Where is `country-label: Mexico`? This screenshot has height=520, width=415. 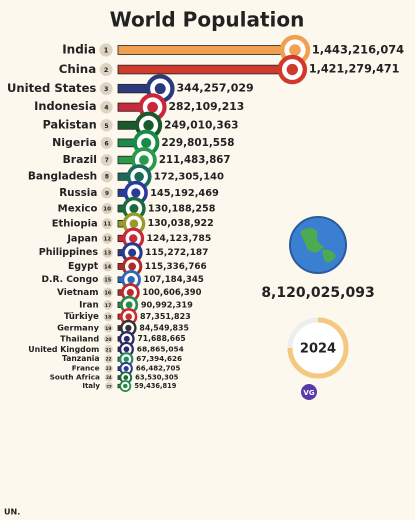
country-label: Mexico is located at coordinates (78, 209).